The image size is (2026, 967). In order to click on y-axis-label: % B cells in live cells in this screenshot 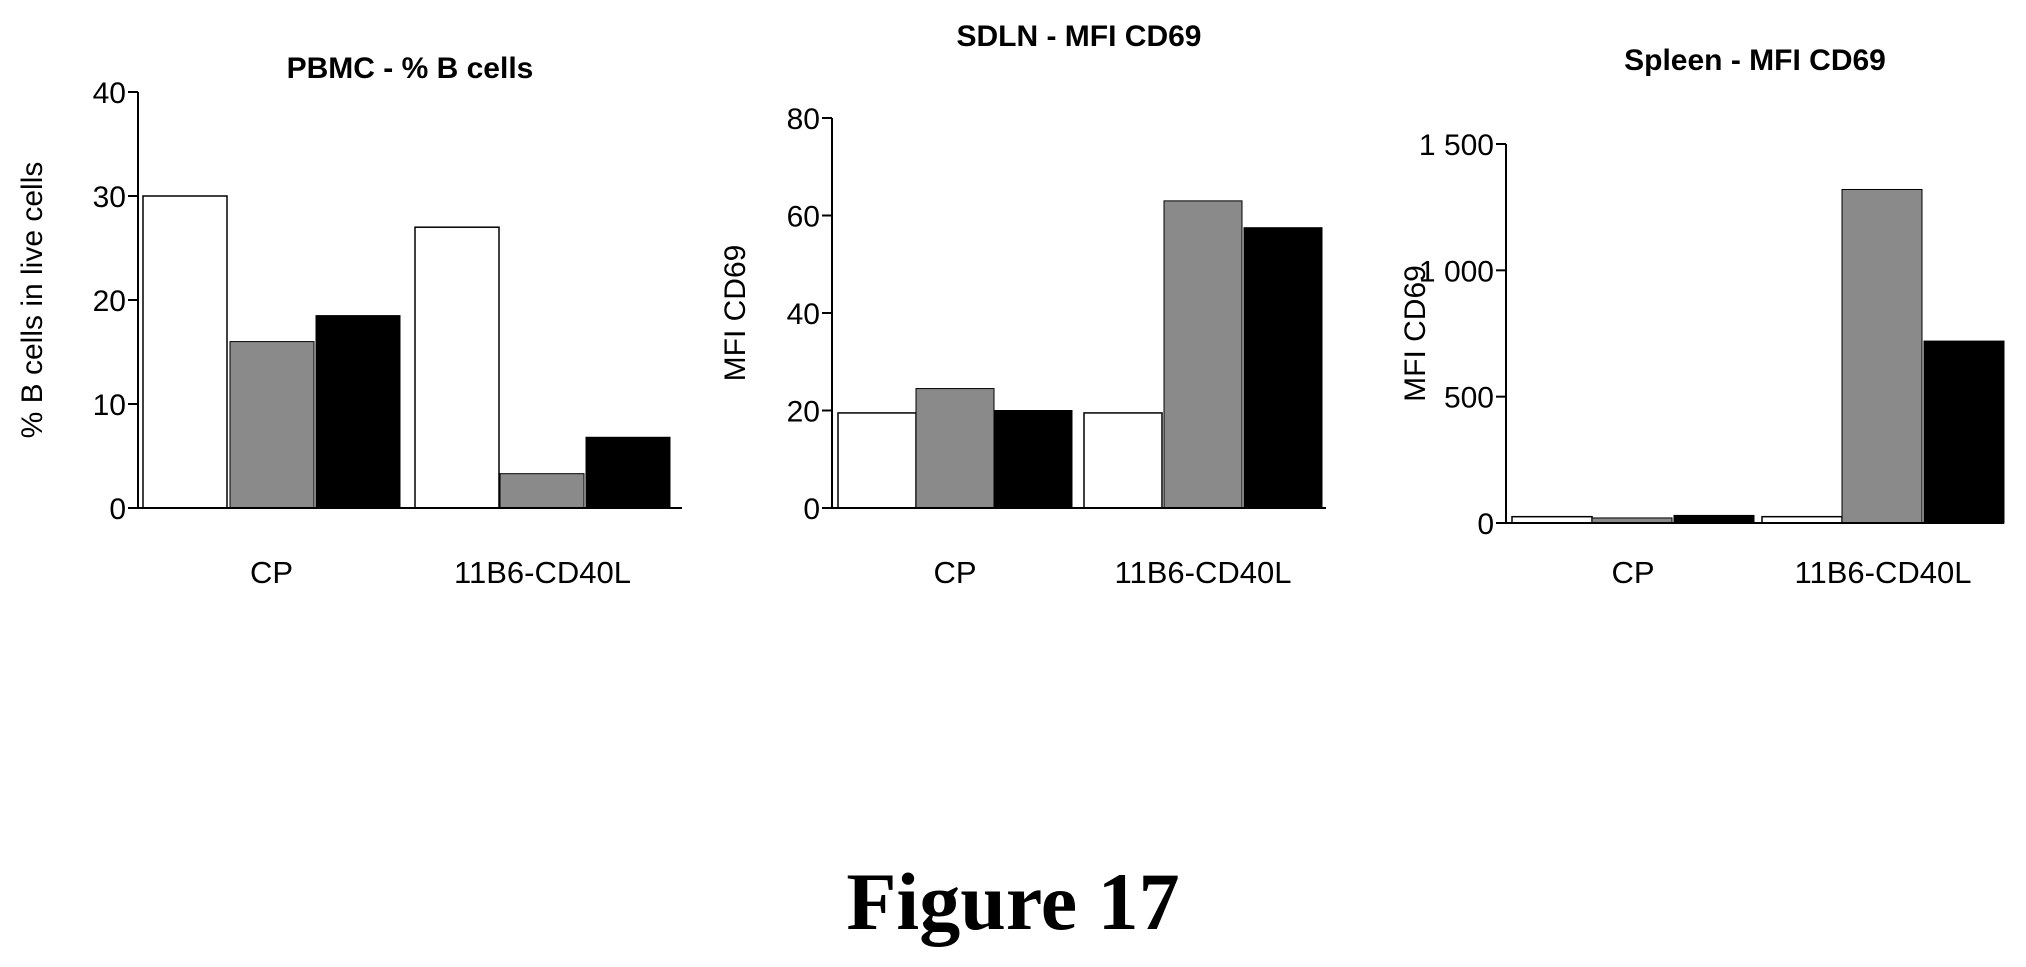, I will do `click(32, 300)`.